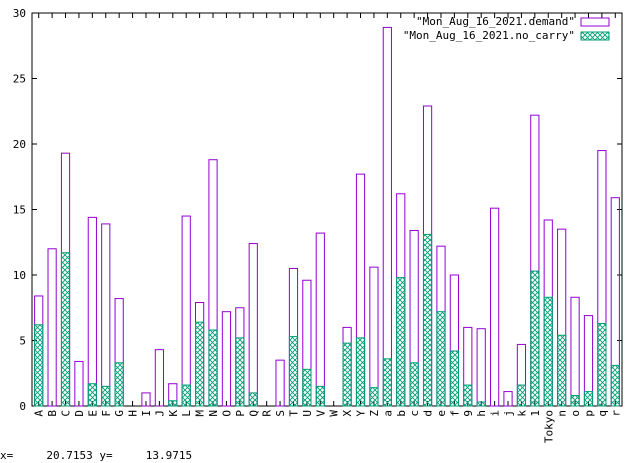 This screenshot has width=640, height=463. I want to click on x-tick-label: P, so click(240, 413).